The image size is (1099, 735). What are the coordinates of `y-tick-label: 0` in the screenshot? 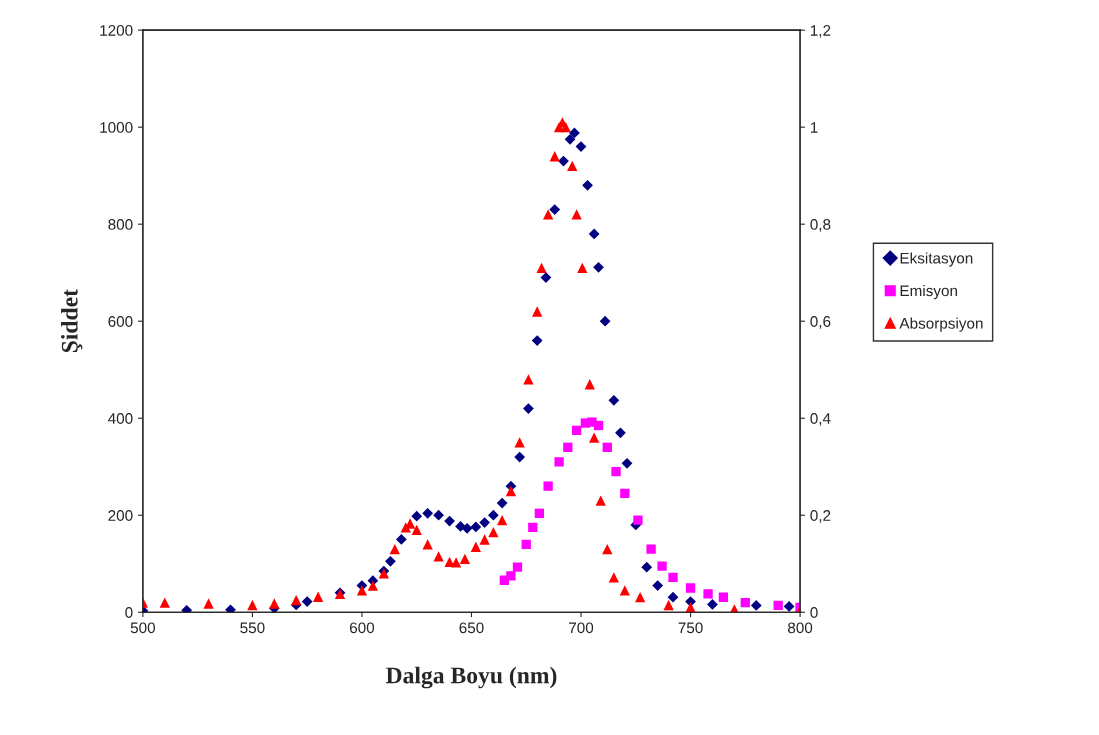 It's located at (129, 612).